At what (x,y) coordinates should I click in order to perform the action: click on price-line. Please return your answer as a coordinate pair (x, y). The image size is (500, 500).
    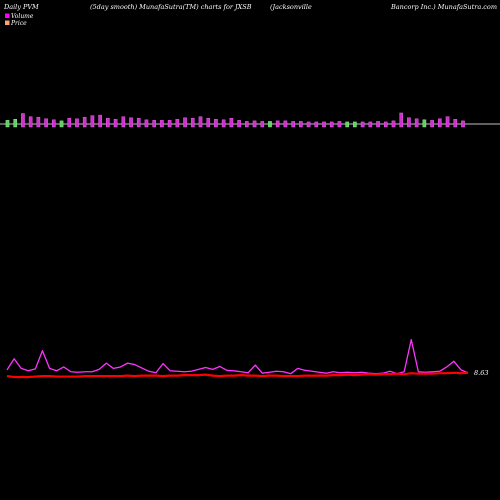
    Looking at the image, I should click on (237, 375).